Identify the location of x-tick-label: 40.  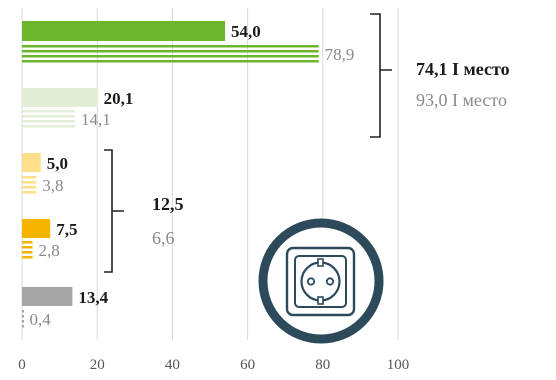
(172, 365).